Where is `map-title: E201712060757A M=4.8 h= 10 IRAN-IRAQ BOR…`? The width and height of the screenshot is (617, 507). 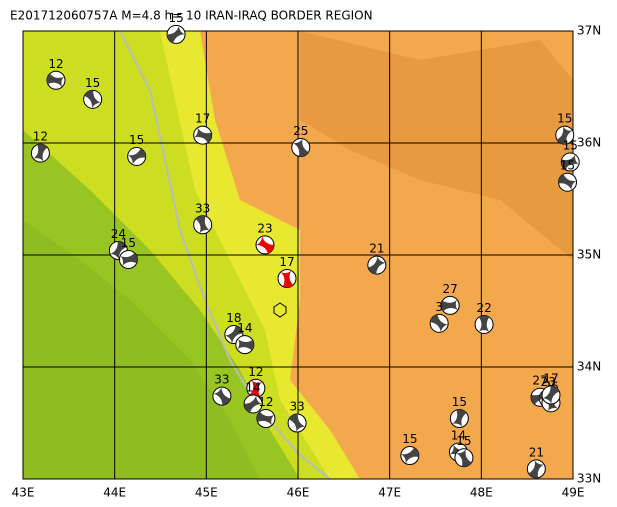
map-title: E201712060757A M=4.8 h= 10 IRAN-IRAQ BOR… is located at coordinates (191, 16).